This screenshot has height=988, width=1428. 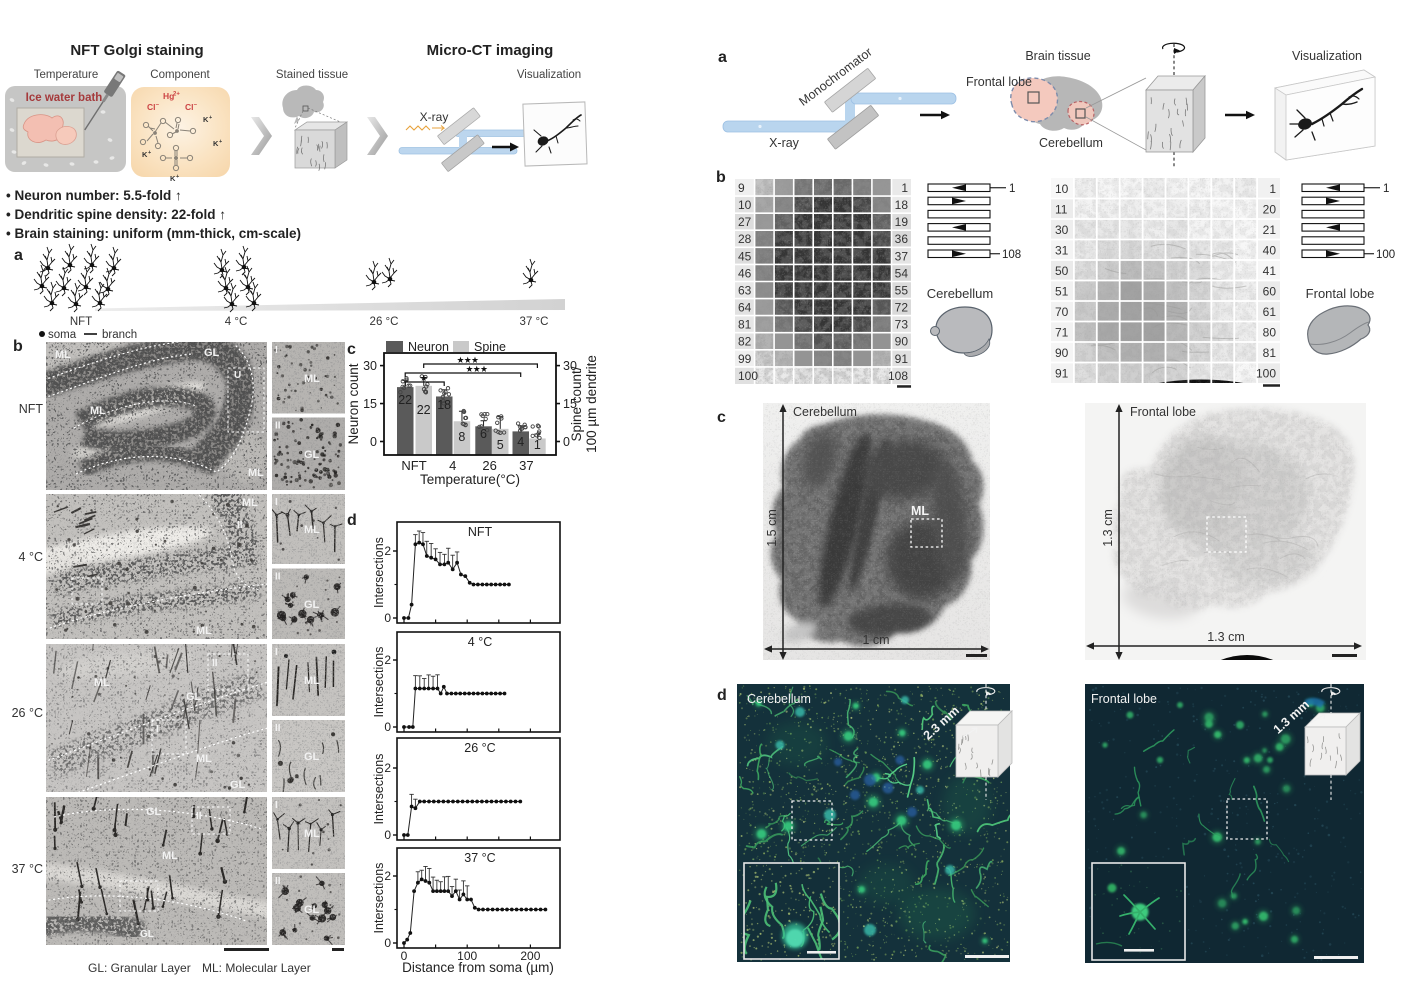 What do you see at coordinates (490, 50) in the screenshot?
I see `svg-text: Micro-CT imaging` at bounding box center [490, 50].